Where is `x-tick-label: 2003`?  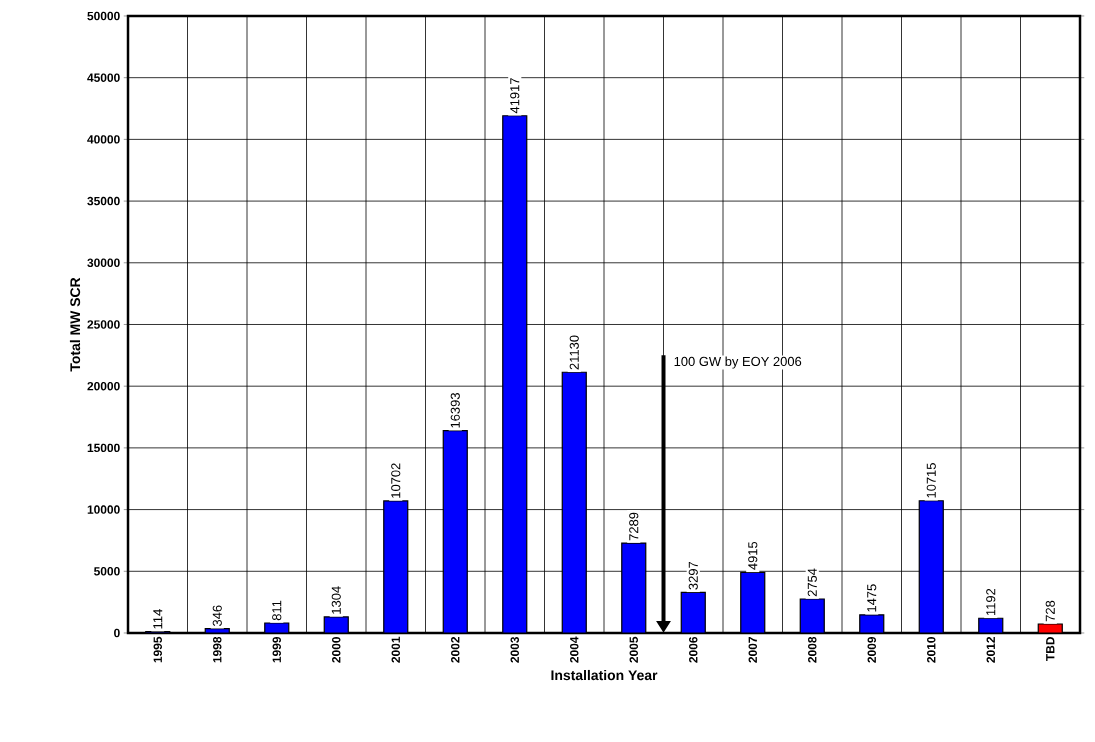 x-tick-label: 2003 is located at coordinates (515, 649).